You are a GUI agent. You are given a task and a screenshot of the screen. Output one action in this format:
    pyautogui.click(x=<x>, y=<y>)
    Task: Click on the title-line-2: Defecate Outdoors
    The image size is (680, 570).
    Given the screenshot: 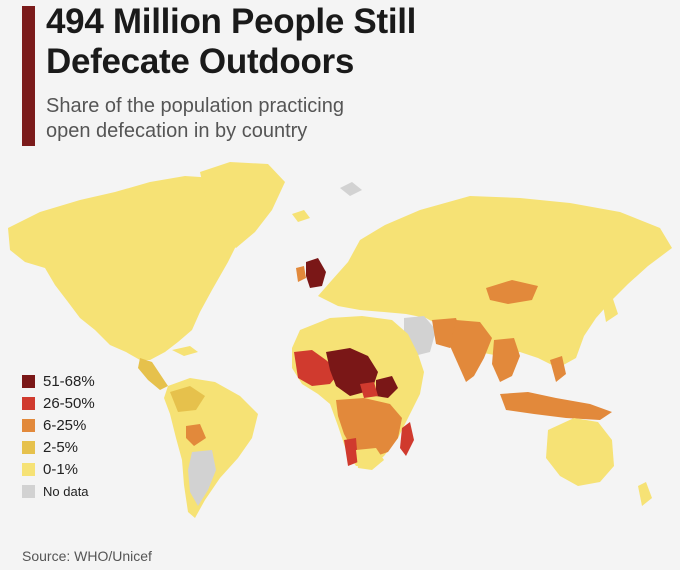 What is the action you would take?
    pyautogui.click(x=200, y=61)
    